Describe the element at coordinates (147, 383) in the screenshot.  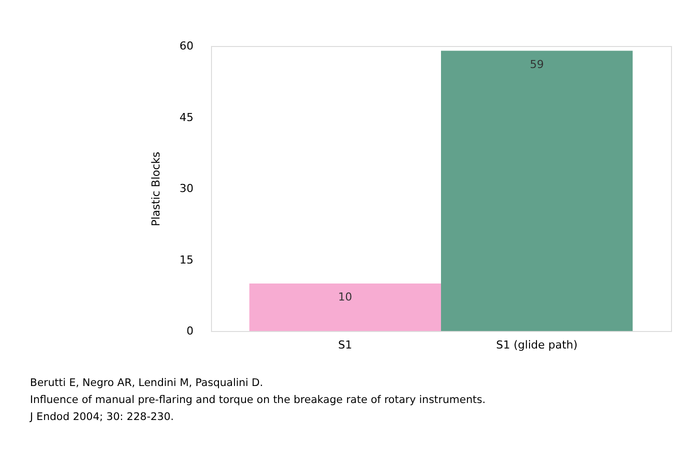
I see `text: Berutti E, Negro AR, Lendini M, Pasqualini D.` at that location.